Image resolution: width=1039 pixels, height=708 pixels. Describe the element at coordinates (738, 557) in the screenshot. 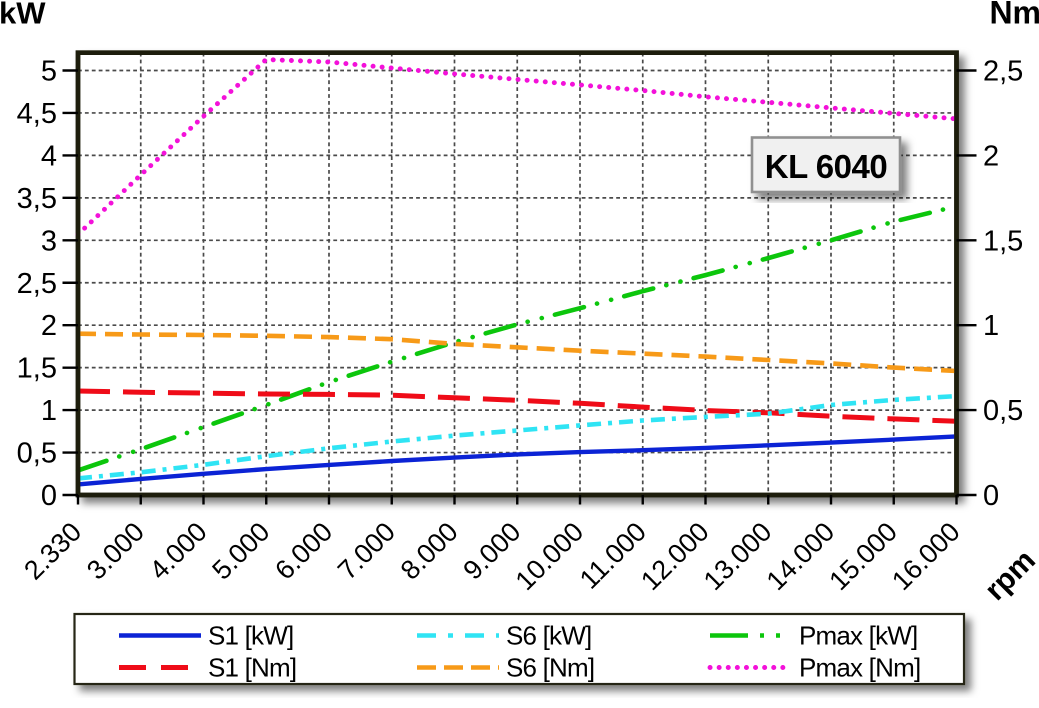

I see `svg-text: 13.000` at that location.